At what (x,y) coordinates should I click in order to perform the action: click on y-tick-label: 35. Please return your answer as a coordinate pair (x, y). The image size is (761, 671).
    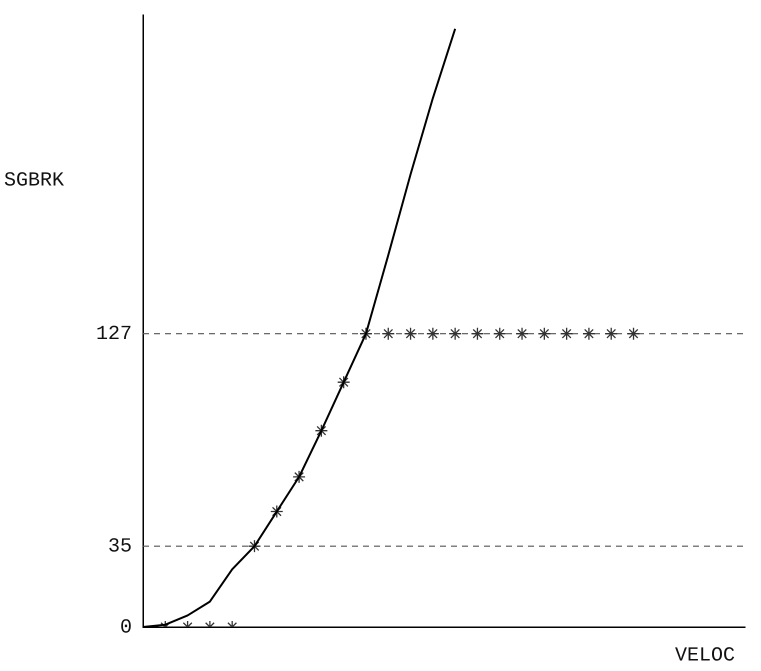
    Looking at the image, I should click on (120, 546).